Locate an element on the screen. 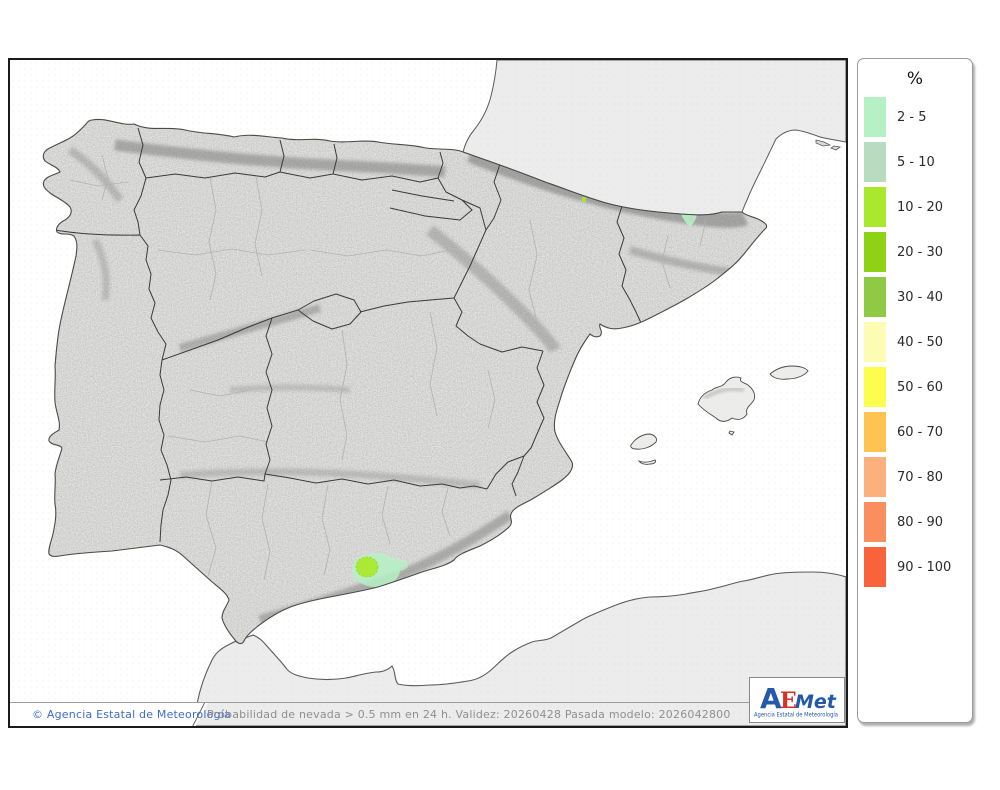 The height and width of the screenshot is (790, 1000). cabrera-island is located at coordinates (731, 433).